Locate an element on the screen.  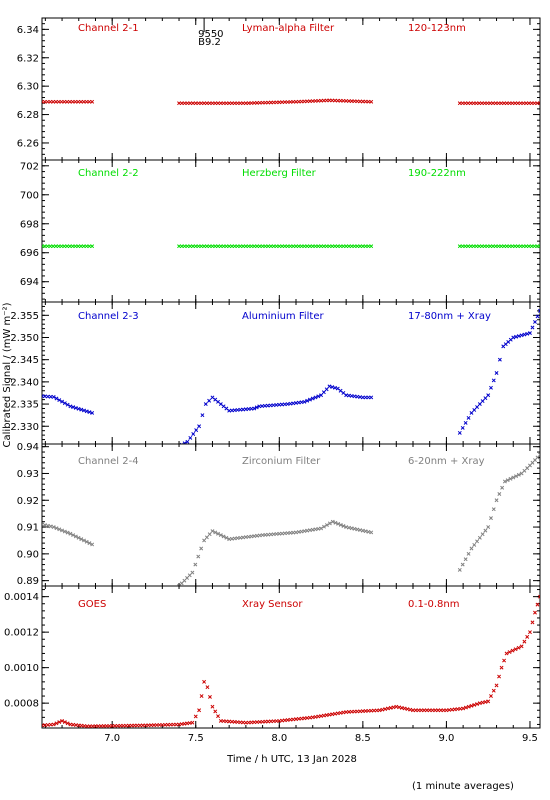
y-tick-label: 2.335 is located at coordinates (24, 405).